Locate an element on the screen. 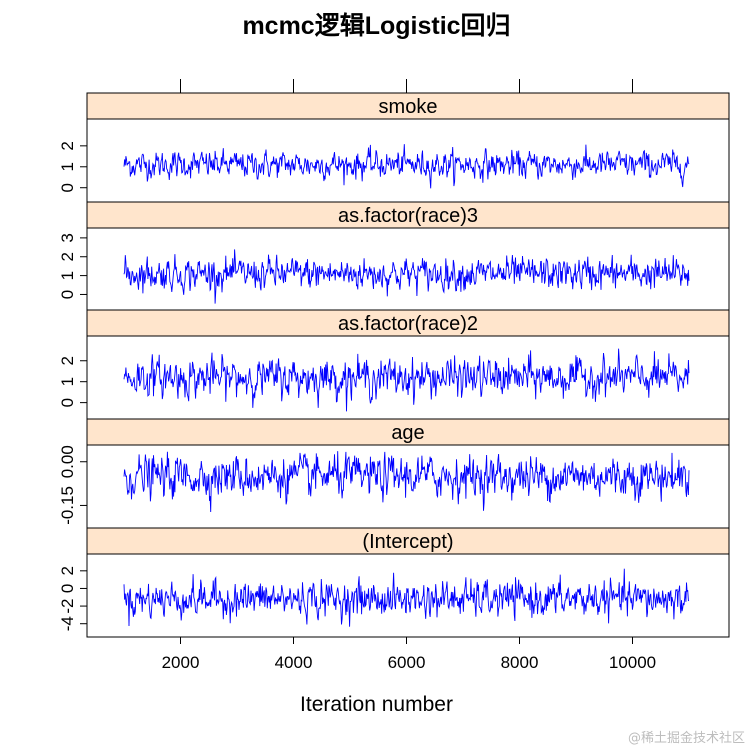 This screenshot has width=753, height=753. y-tick-label: -2 is located at coordinates (67, 606).